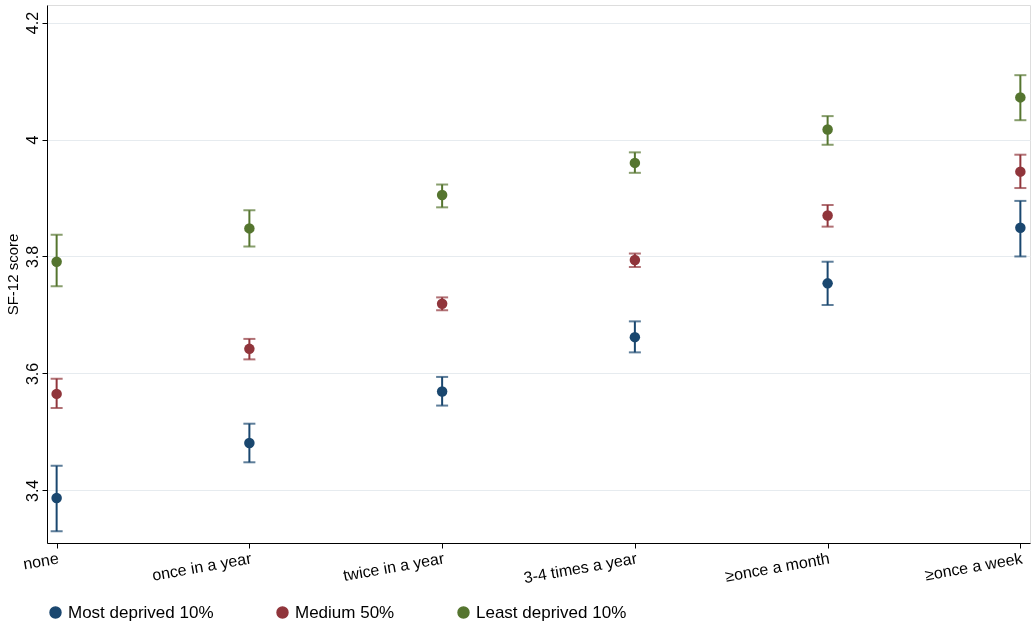 The width and height of the screenshot is (1035, 626). What do you see at coordinates (32, 140) in the screenshot?
I see `y-tick-label: 4` at bounding box center [32, 140].